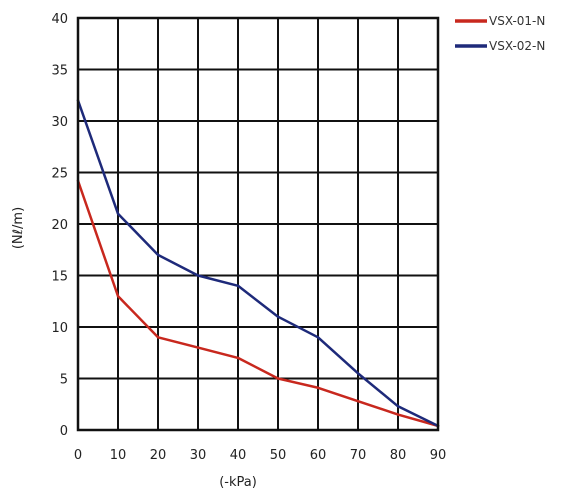 This screenshot has width=574, height=495. Describe the element at coordinates (278, 455) in the screenshot. I see `x-tick-label: 50` at that location.